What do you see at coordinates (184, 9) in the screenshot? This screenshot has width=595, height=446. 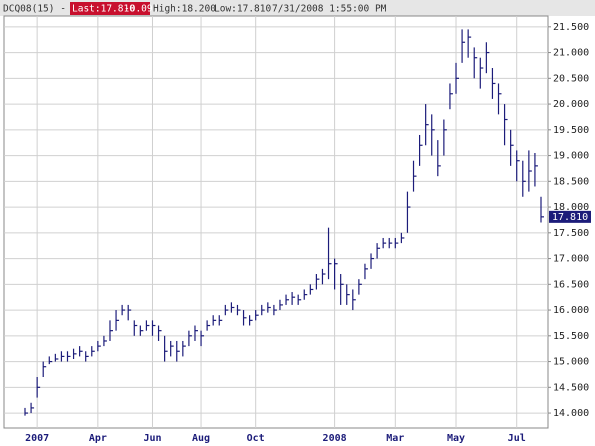 I see `high: High:18.200` at bounding box center [184, 9].